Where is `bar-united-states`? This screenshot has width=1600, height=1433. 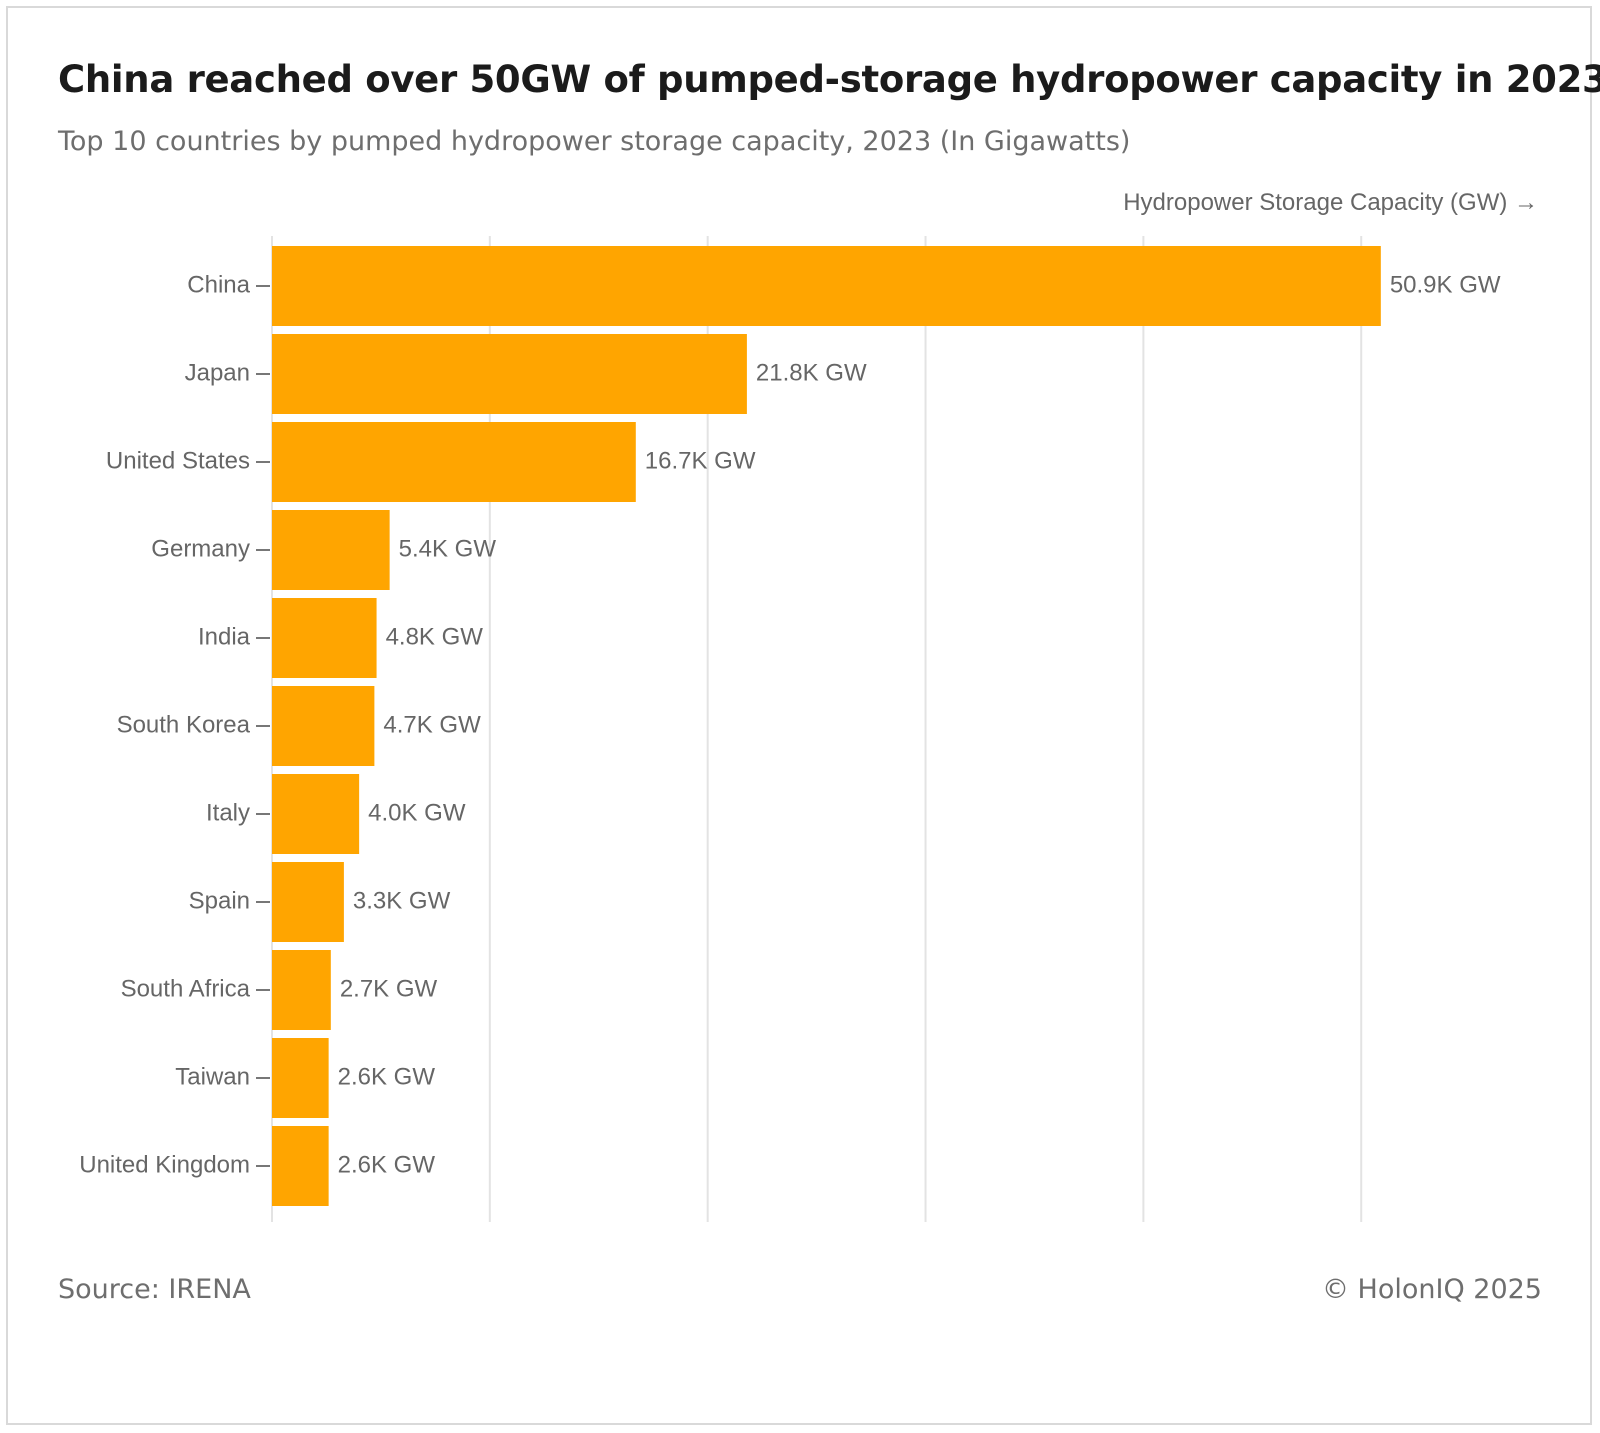 bar-united-states is located at coordinates (454, 462).